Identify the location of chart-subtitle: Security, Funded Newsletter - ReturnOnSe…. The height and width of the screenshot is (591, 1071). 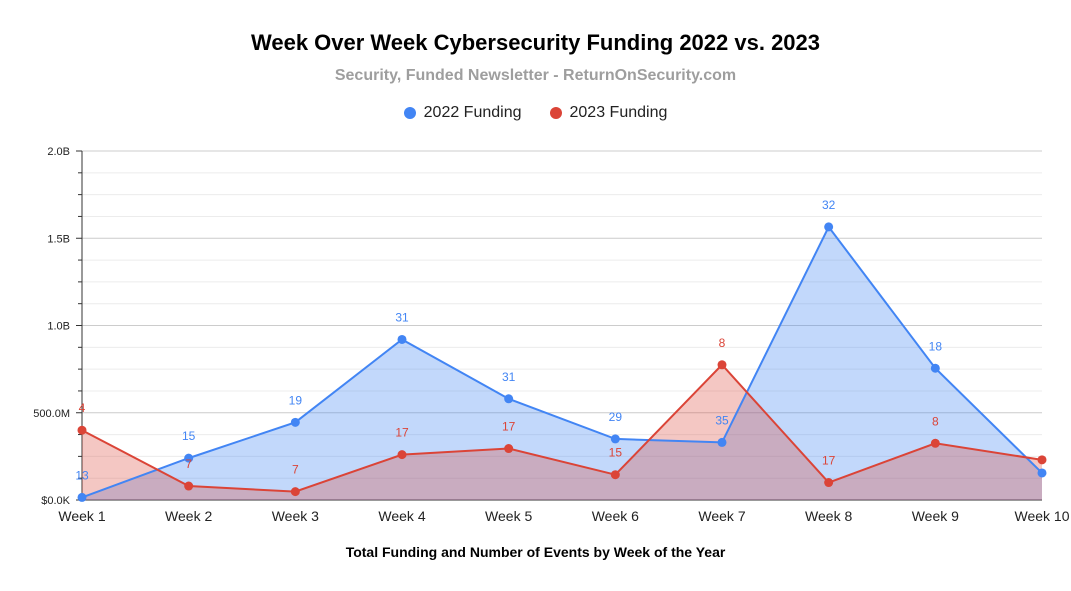
(535, 75).